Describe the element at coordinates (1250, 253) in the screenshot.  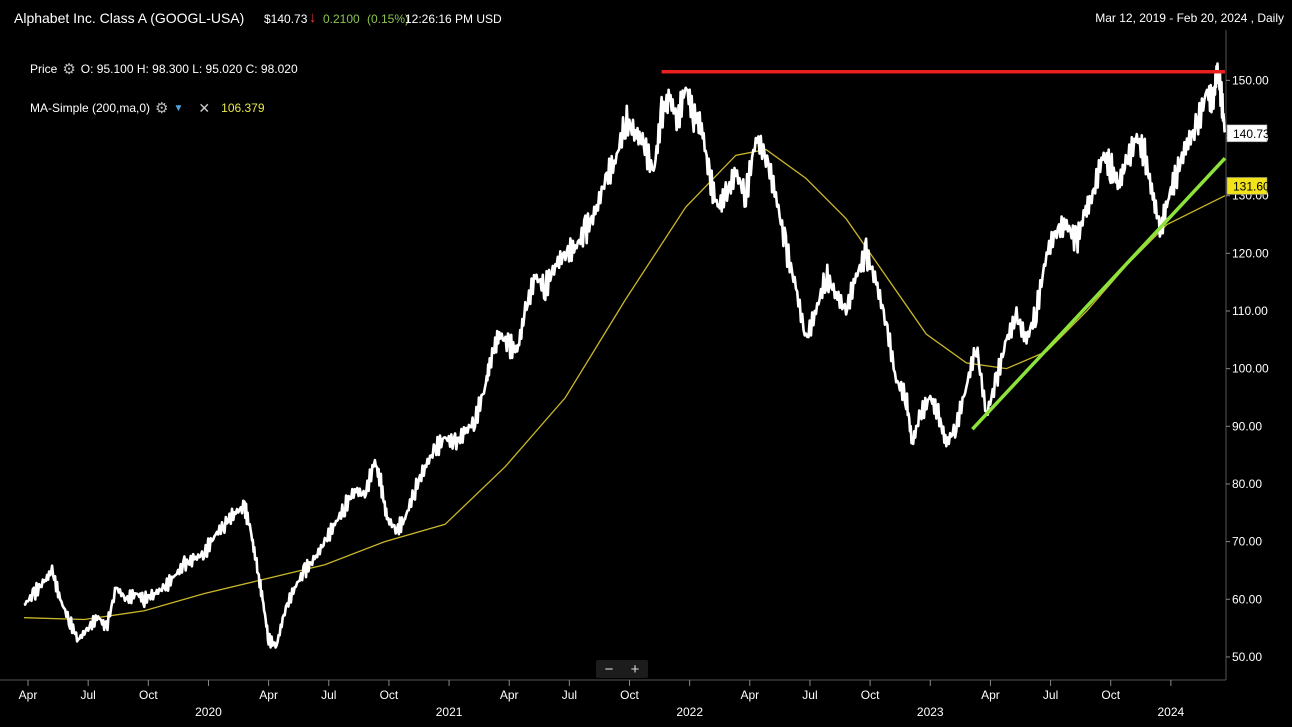
I see `y-tick-label: 120.00` at that location.